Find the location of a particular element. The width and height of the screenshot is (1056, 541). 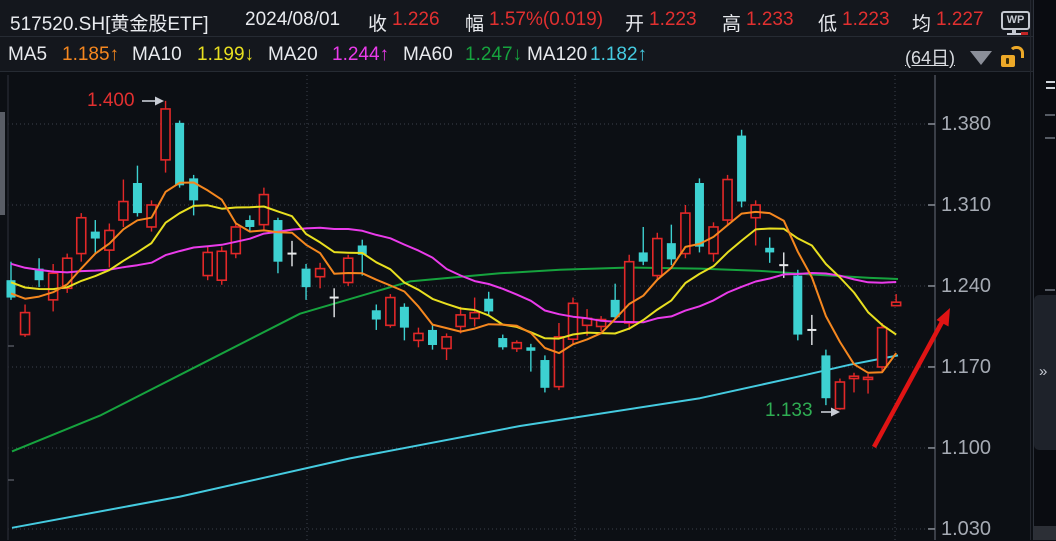

left-scroll-remnant is located at coordinates (2, 163).